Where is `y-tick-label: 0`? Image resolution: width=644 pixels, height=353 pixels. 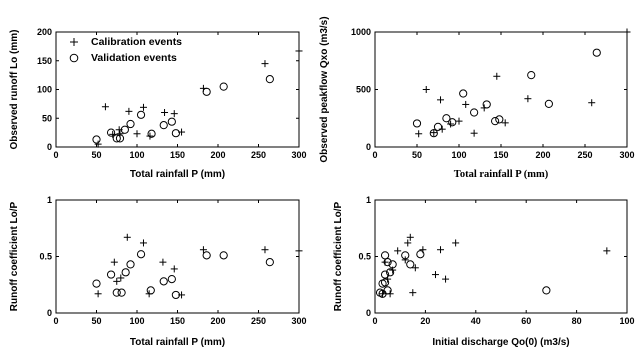
y-tick-label: 0 is located at coordinates (49, 147).